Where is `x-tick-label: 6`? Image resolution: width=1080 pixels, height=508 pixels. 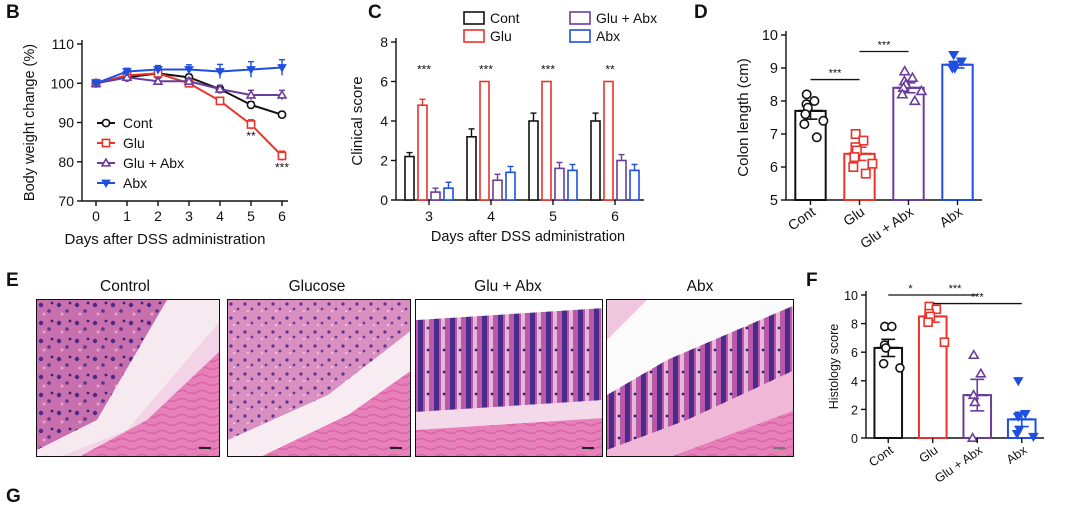
x-tick-label: 6 is located at coordinates (615, 216).